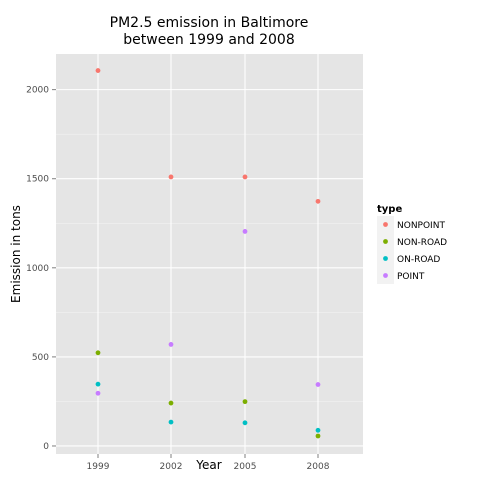 The image size is (480, 480). Describe the element at coordinates (171, 403) in the screenshot. I see `point-non-road-2002` at that location.